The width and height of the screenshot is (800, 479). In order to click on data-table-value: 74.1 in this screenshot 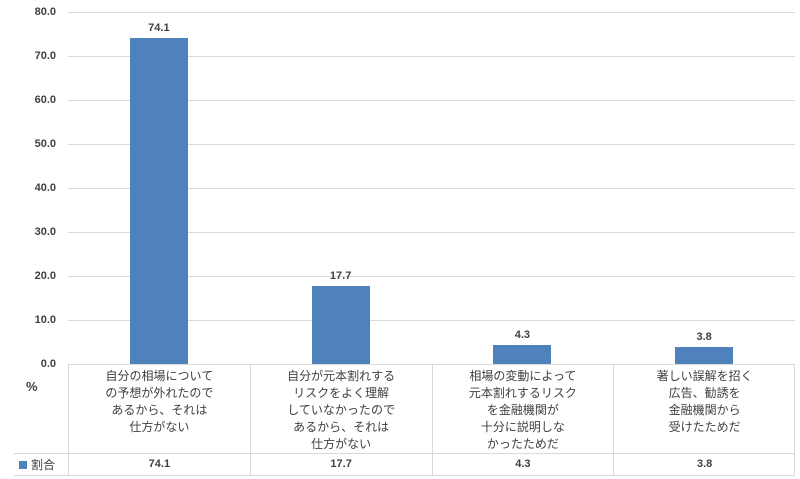, I will do `click(159, 464)`.